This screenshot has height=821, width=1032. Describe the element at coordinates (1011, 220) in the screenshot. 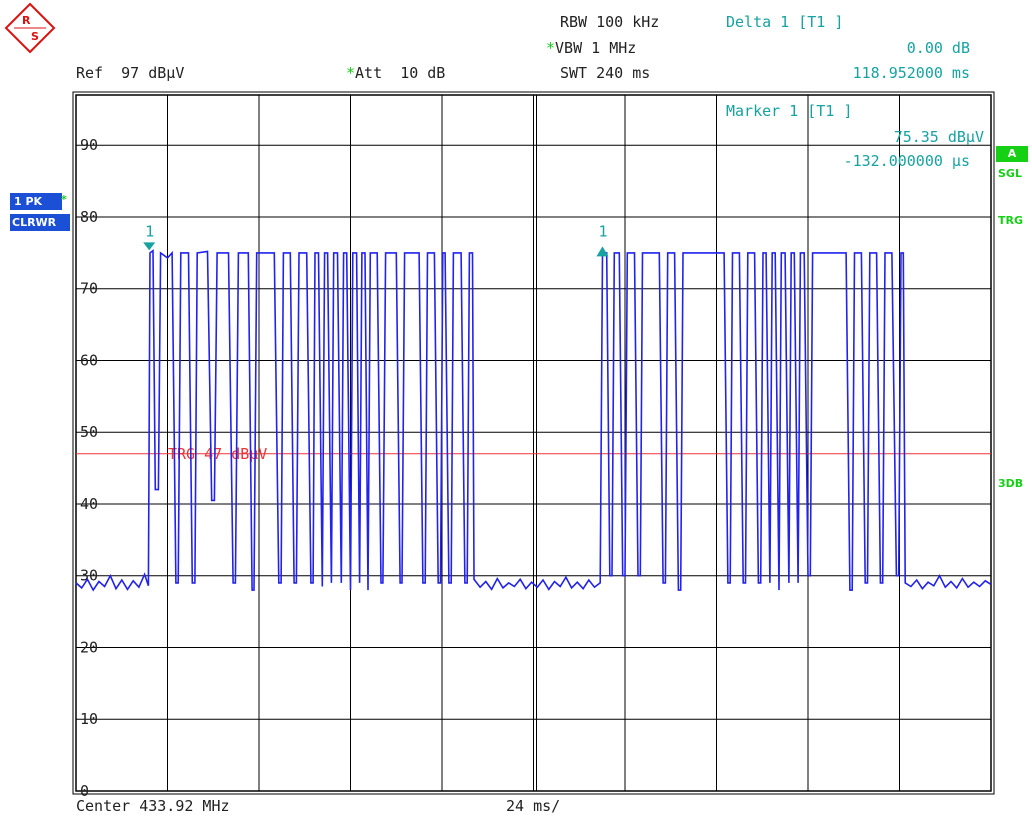

I see `trg-badge: TRG` at that location.